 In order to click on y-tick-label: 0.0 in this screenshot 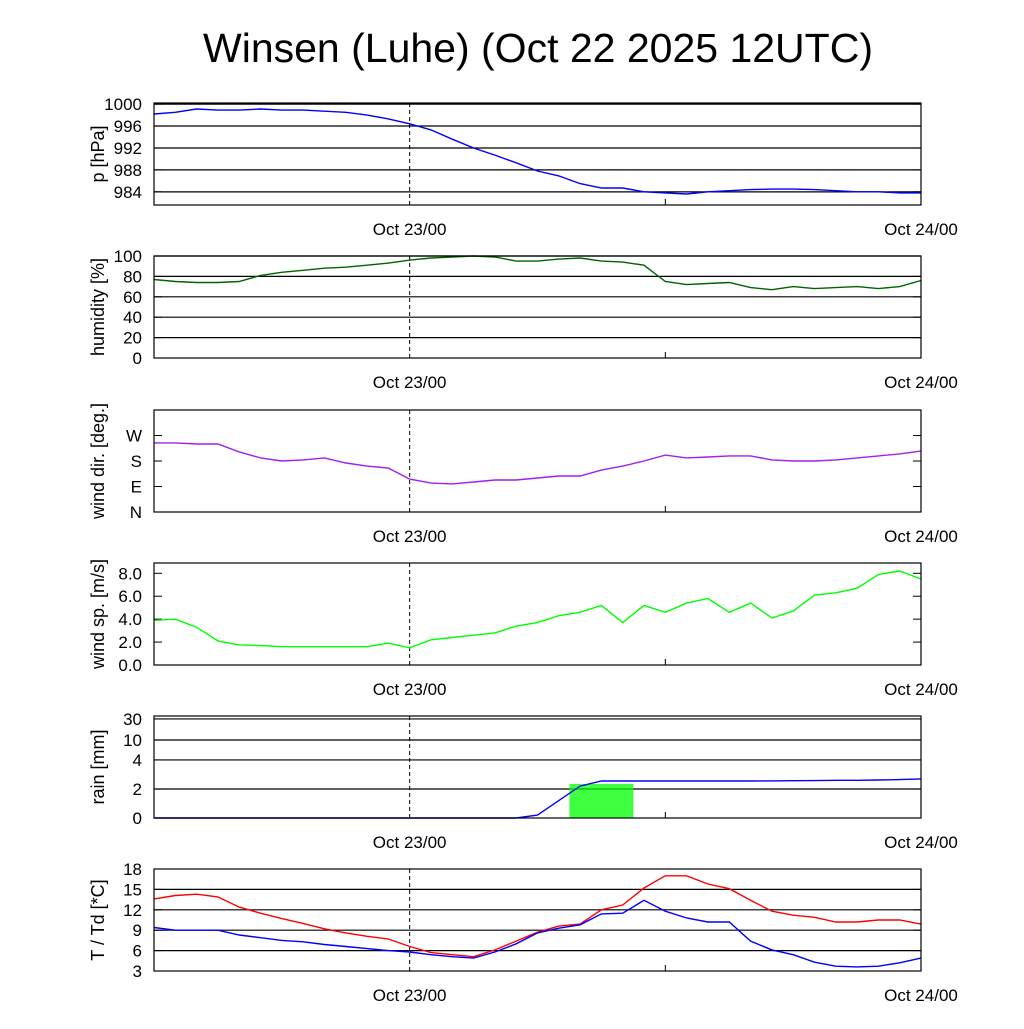, I will do `click(130, 665)`.